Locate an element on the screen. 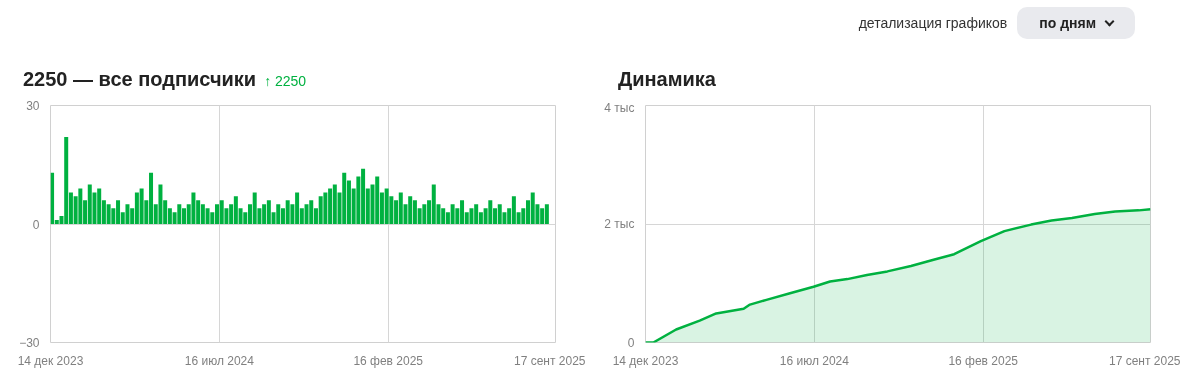  y-tick-label: 2 тыс is located at coordinates (619, 224).